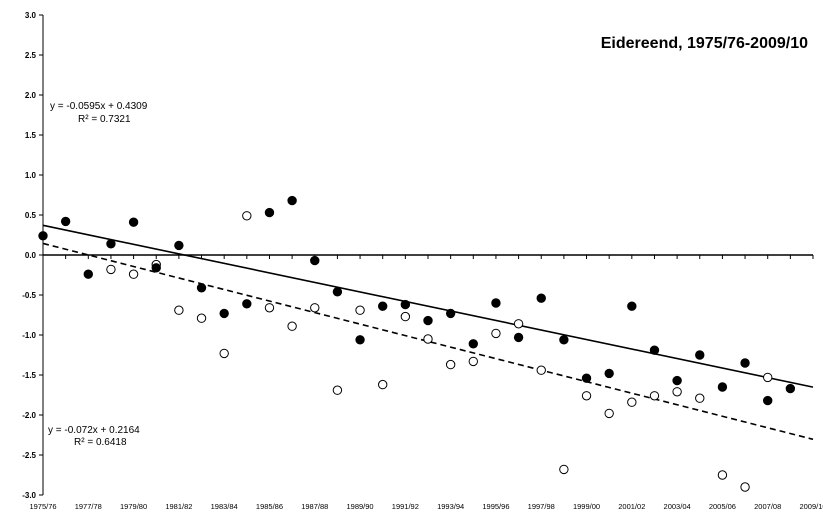  What do you see at coordinates (811, 506) in the screenshot?
I see `x-tick-label: 2009/10` at bounding box center [811, 506].